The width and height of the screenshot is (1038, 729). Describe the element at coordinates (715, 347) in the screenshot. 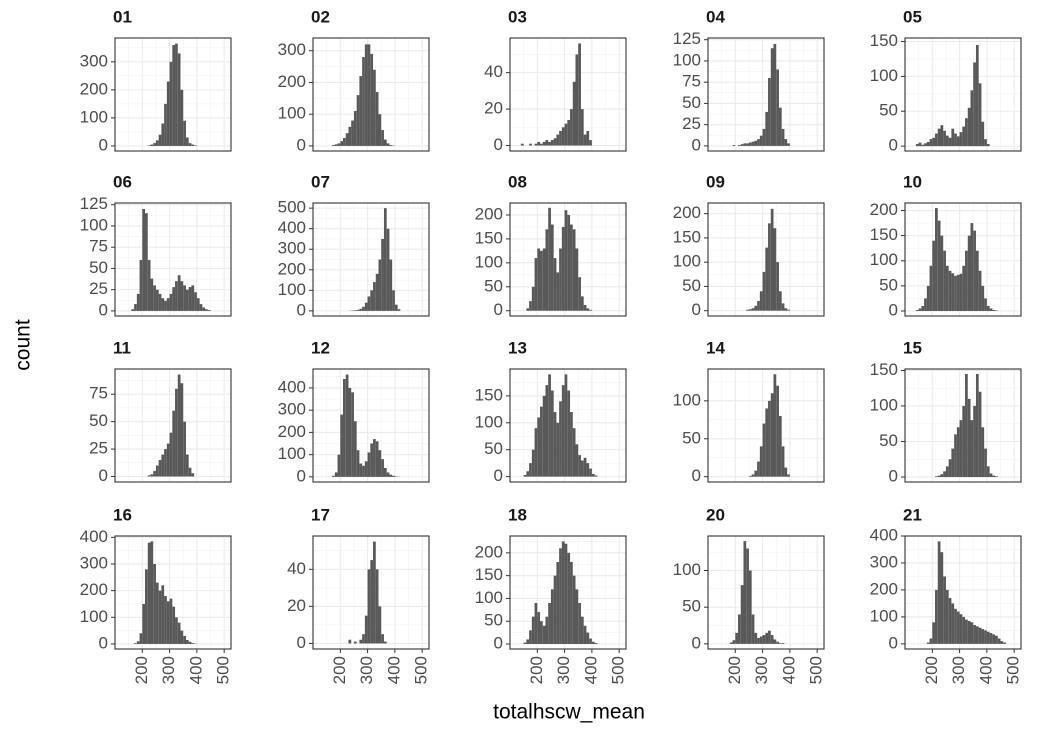

I see `panel-title: 14` at that location.